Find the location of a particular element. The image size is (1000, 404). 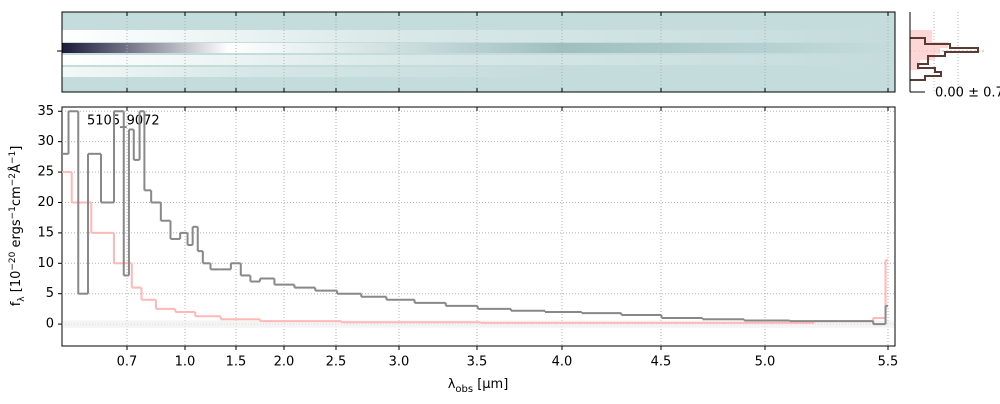

y-tick-label: 35 is located at coordinates (45, 111).